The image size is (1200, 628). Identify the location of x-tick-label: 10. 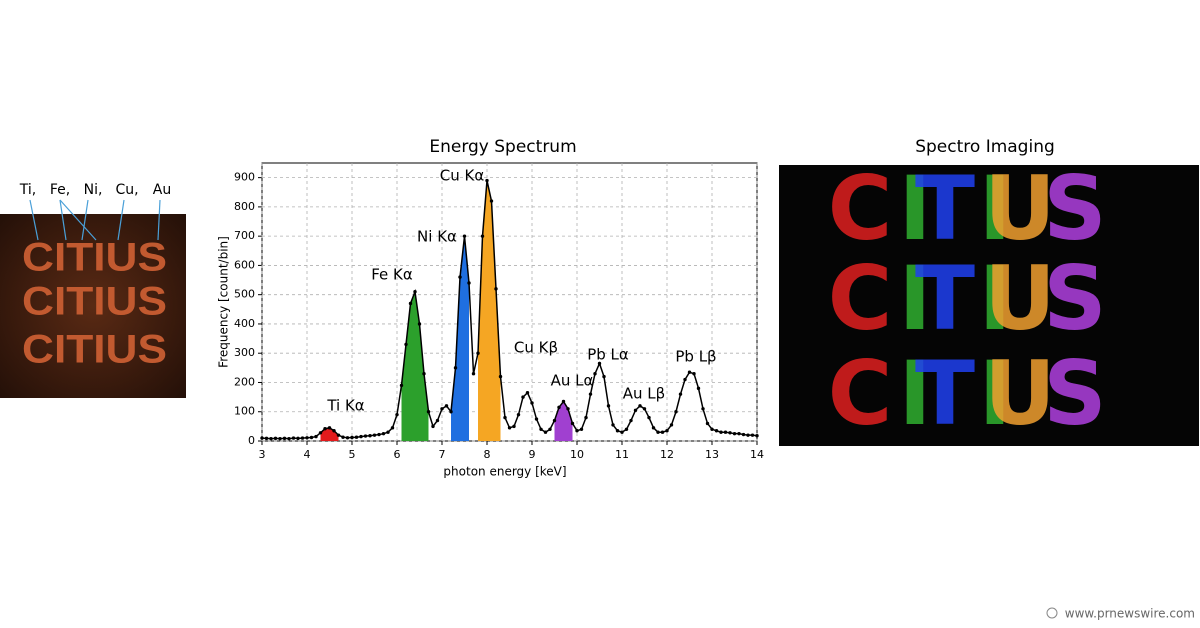
(577, 454).